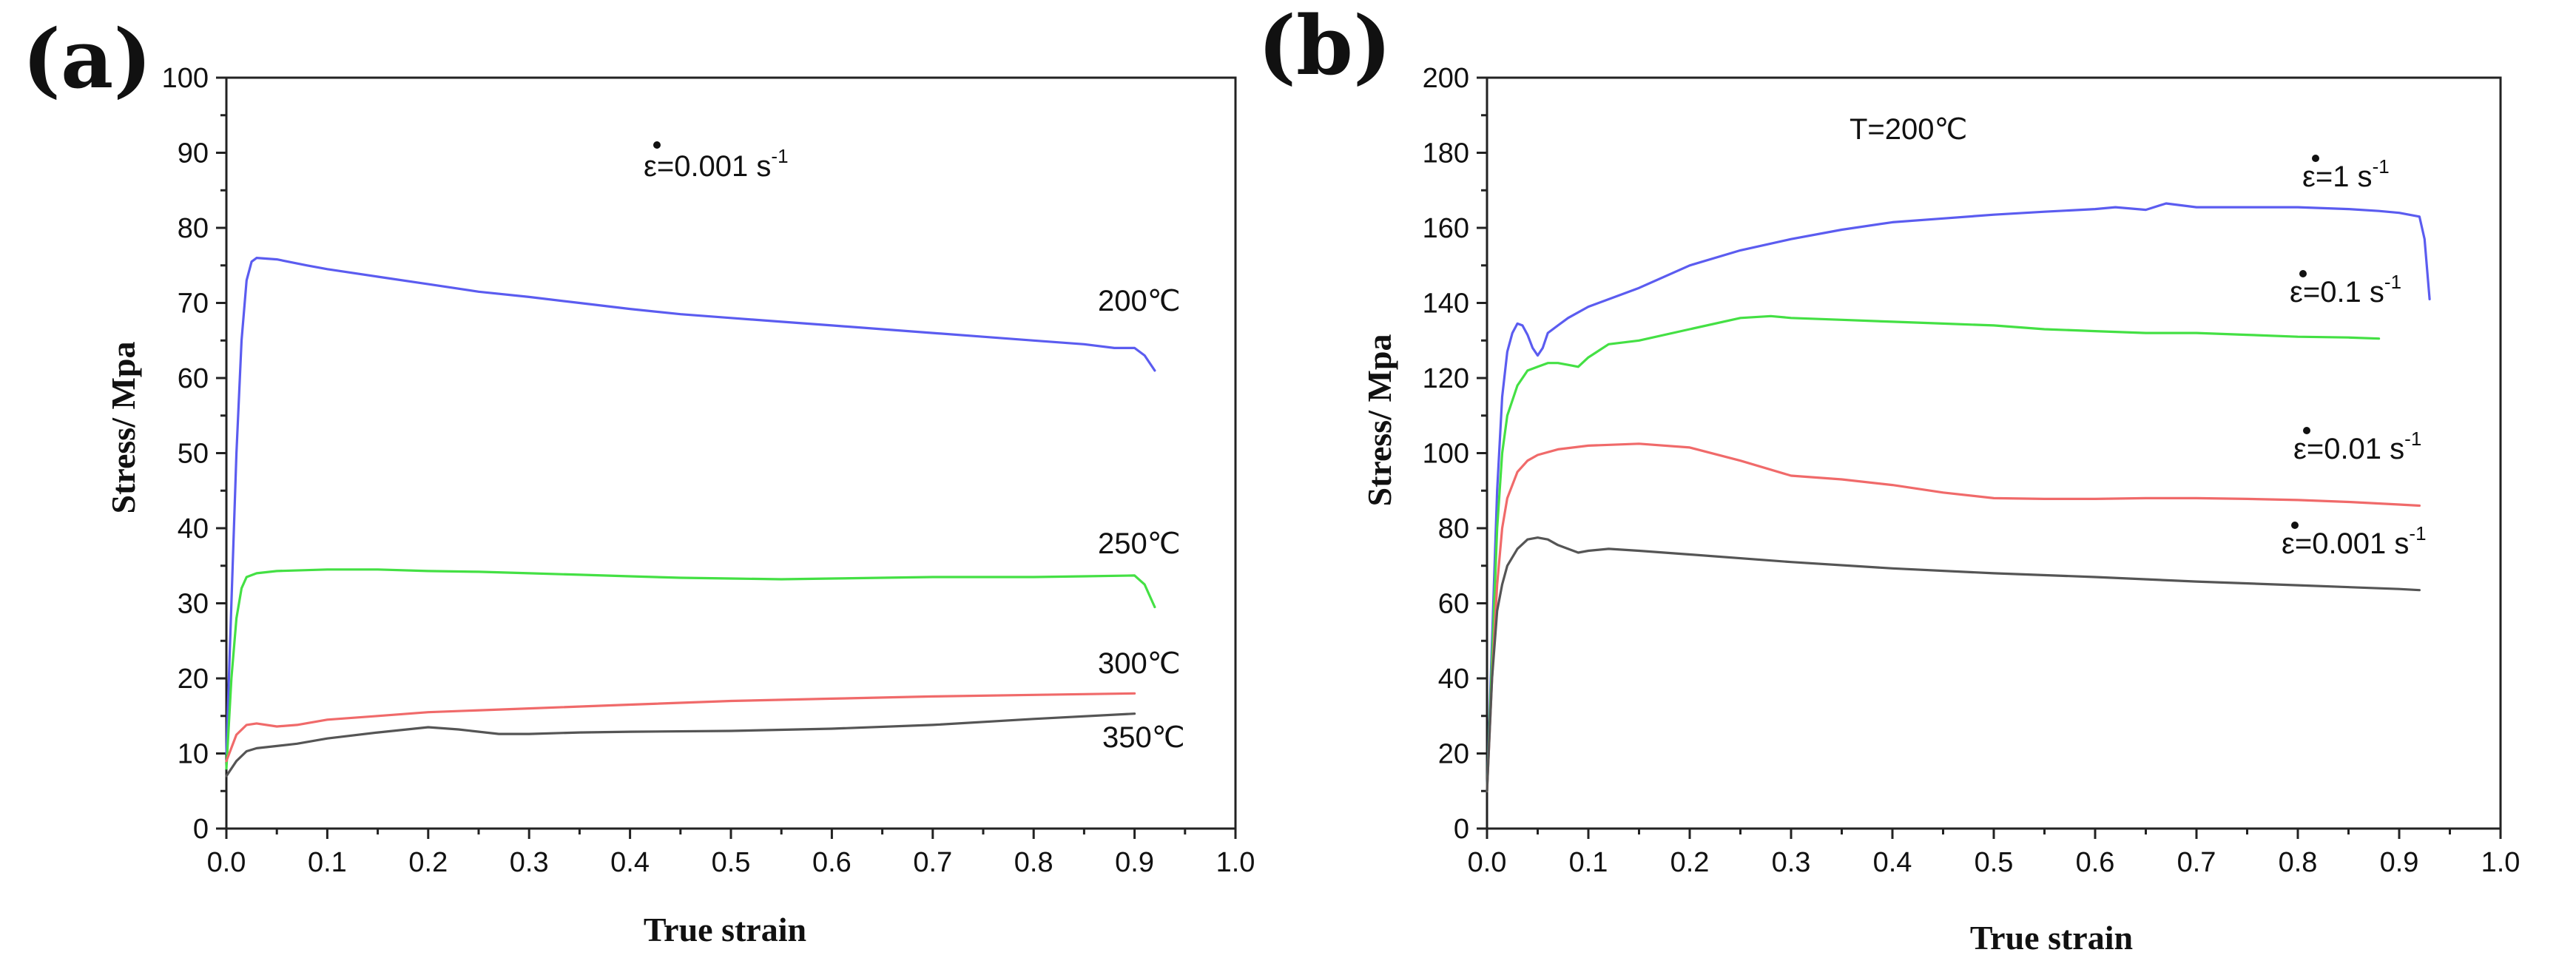 This screenshot has height=978, width=2576. What do you see at coordinates (193, 528) in the screenshot?
I see `panel-a-ytick-label: 40` at bounding box center [193, 528].